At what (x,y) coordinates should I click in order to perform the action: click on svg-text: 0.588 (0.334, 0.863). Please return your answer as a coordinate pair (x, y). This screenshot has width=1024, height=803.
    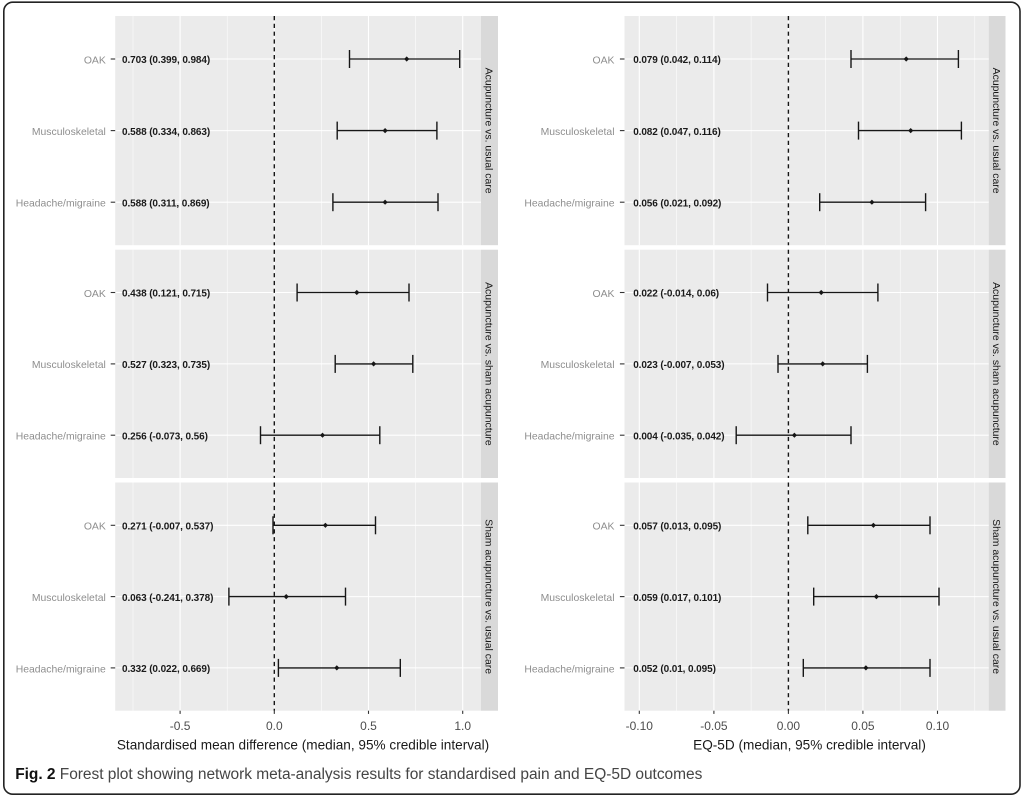
    Looking at the image, I should click on (166, 132).